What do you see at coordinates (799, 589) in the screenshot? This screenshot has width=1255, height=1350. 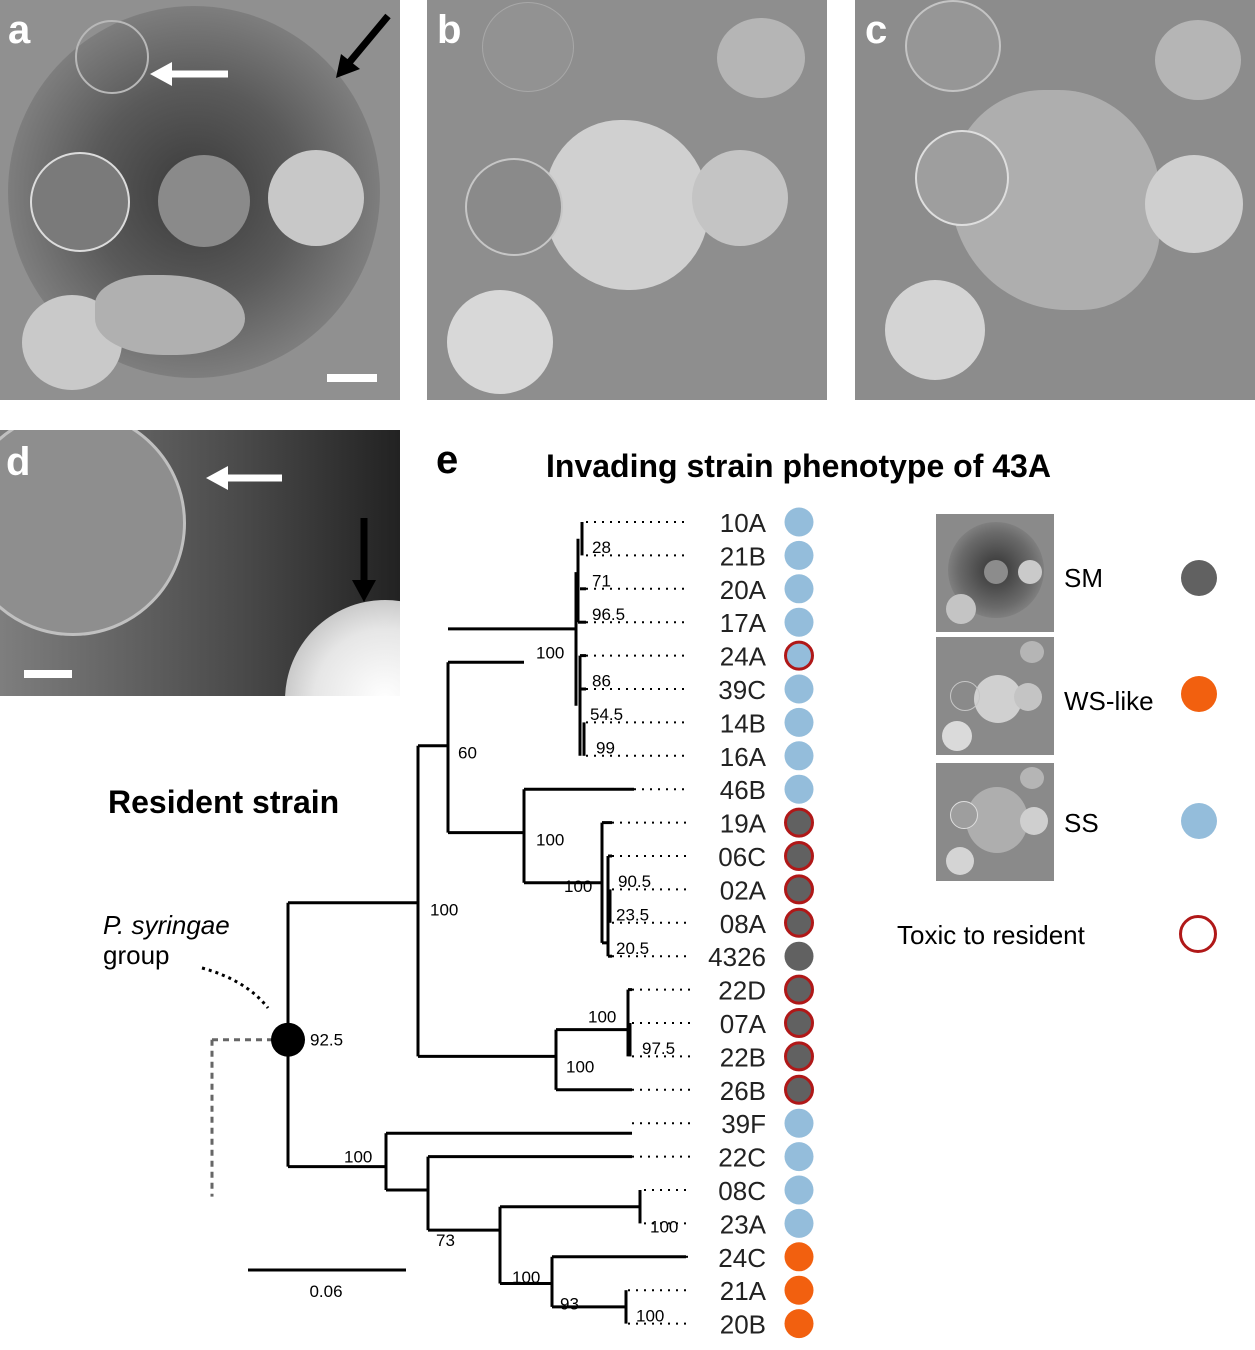 I see `phenotype-marker-20A` at bounding box center [799, 589].